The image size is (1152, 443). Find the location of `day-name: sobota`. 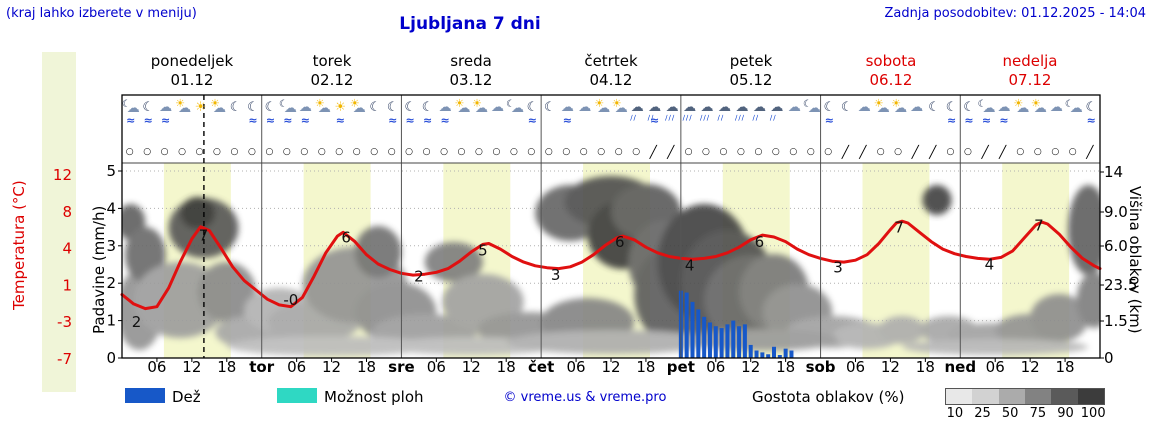

day-name: sobota is located at coordinates (891, 61).